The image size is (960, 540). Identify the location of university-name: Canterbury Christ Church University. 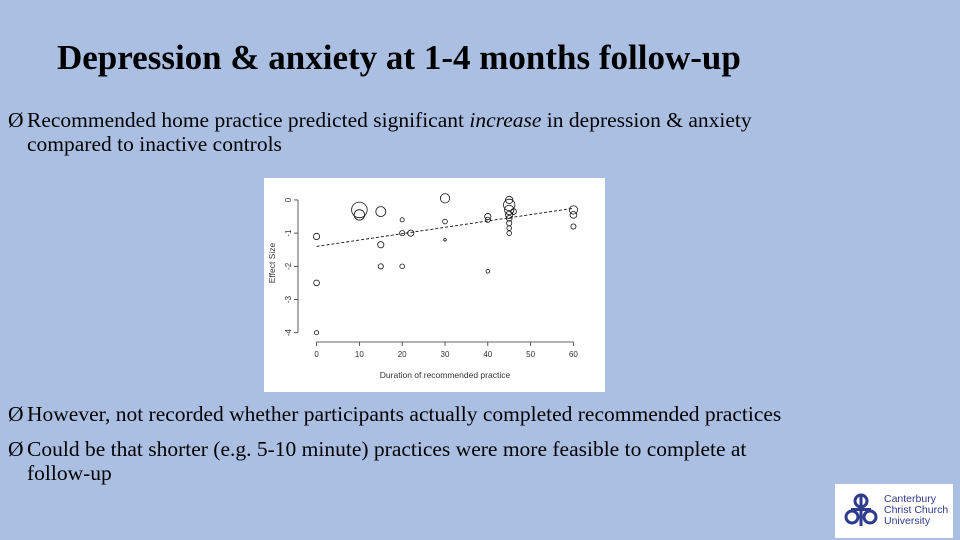
(916, 510).